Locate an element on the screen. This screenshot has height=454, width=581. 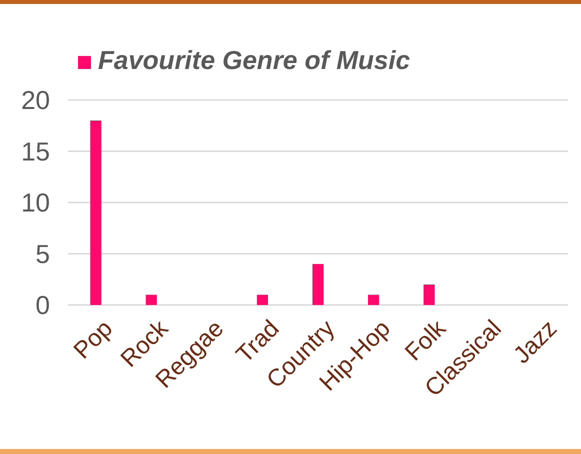
legend-label: Favourite Genre of Music is located at coordinates (254, 60).